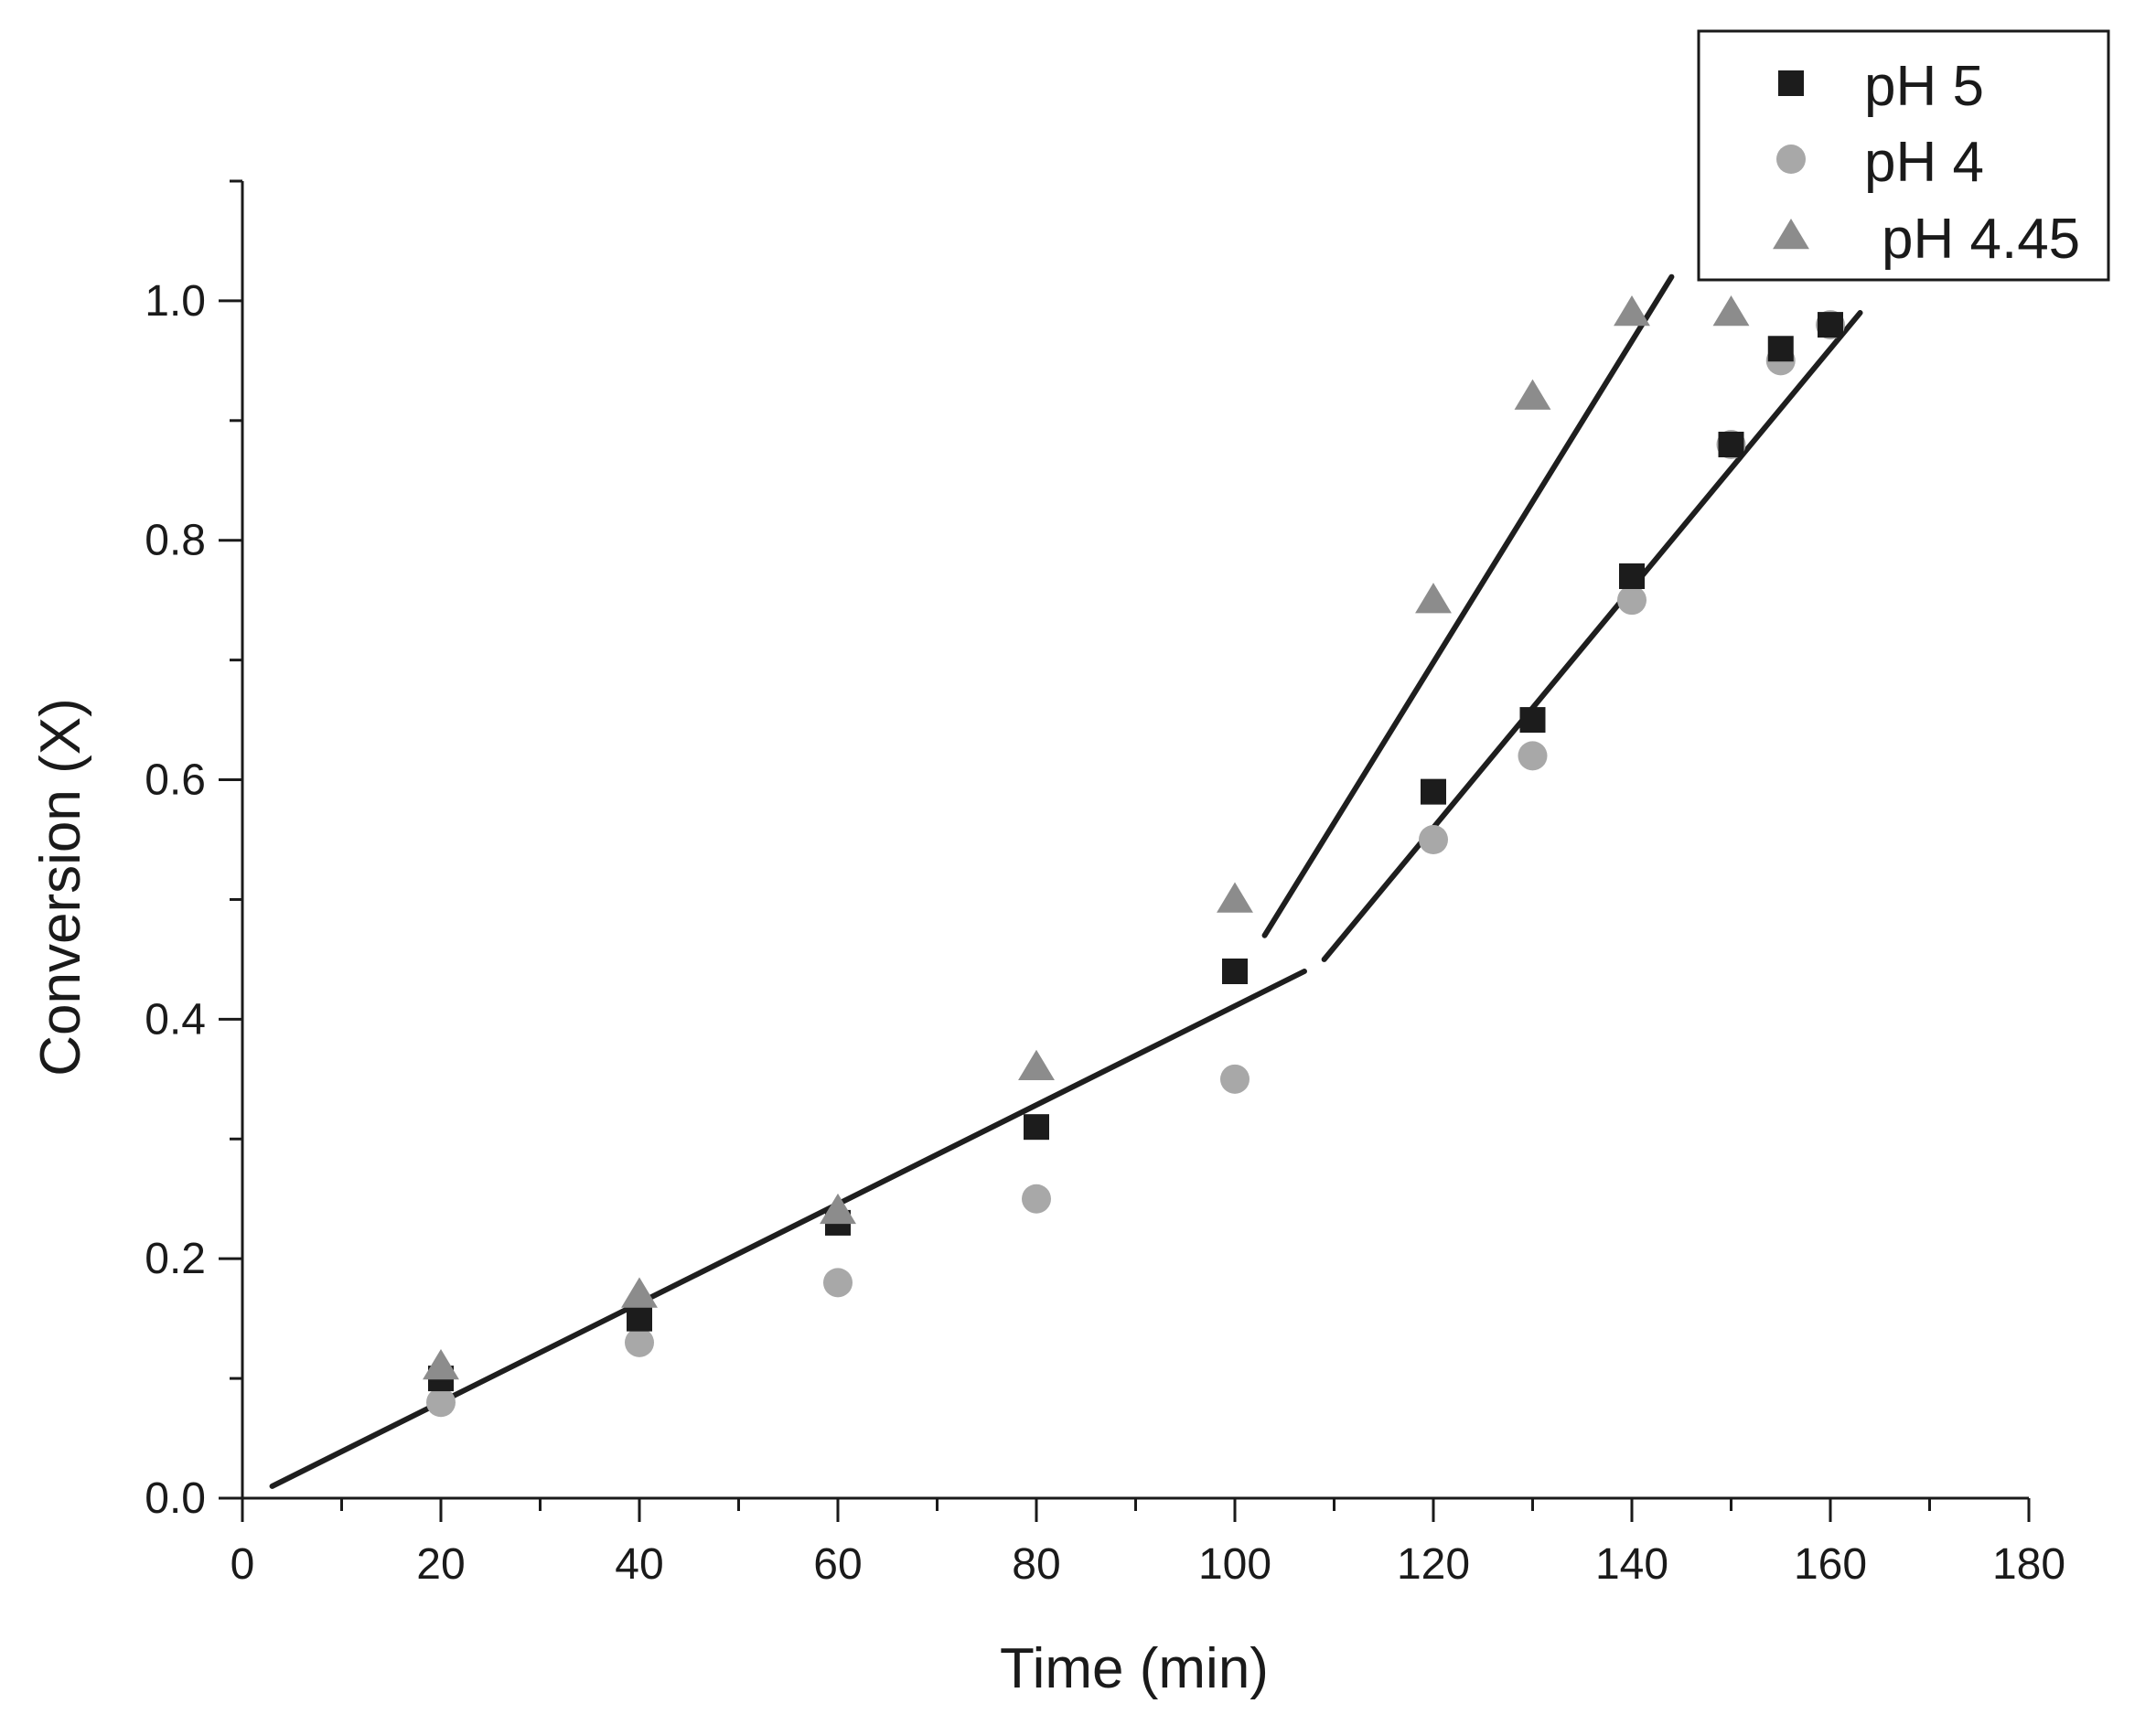 Image resolution: width=2156 pixels, height=1725 pixels. What do you see at coordinates (175, 1259) in the screenshot?
I see `y-tick-label: 0.2` at bounding box center [175, 1259].